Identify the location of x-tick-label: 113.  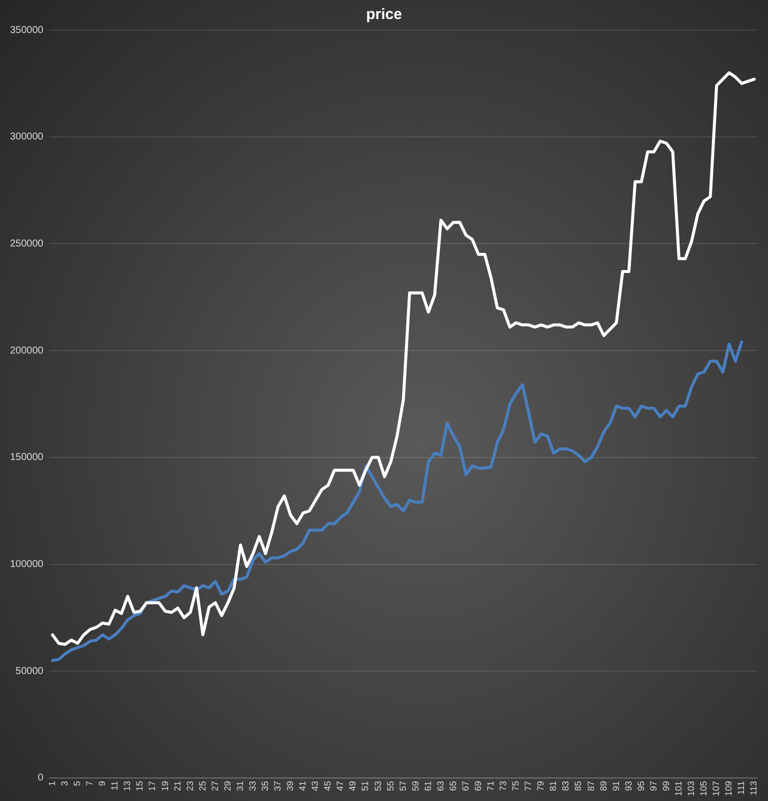
(753, 788).